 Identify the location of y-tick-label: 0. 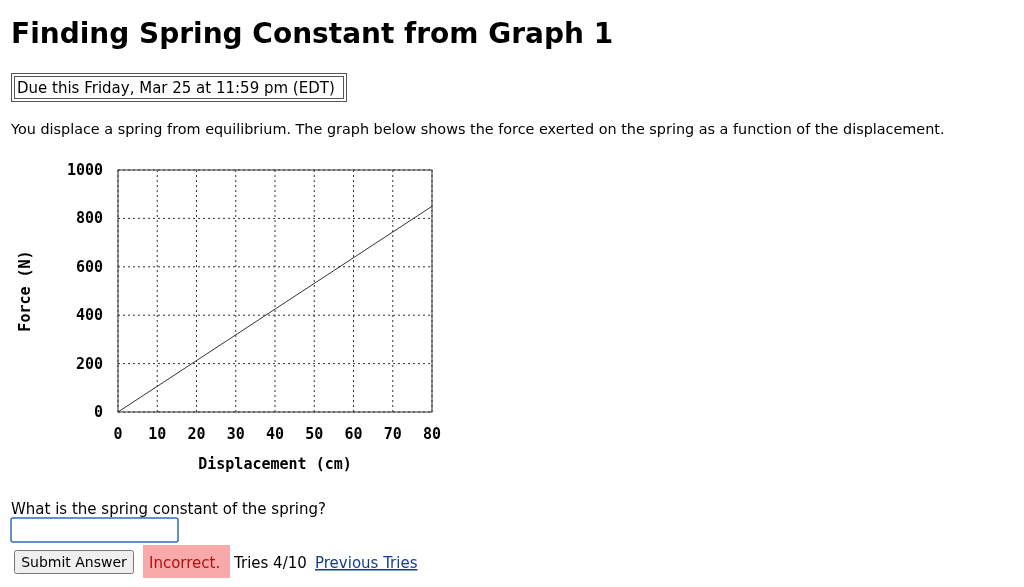
(98, 412).